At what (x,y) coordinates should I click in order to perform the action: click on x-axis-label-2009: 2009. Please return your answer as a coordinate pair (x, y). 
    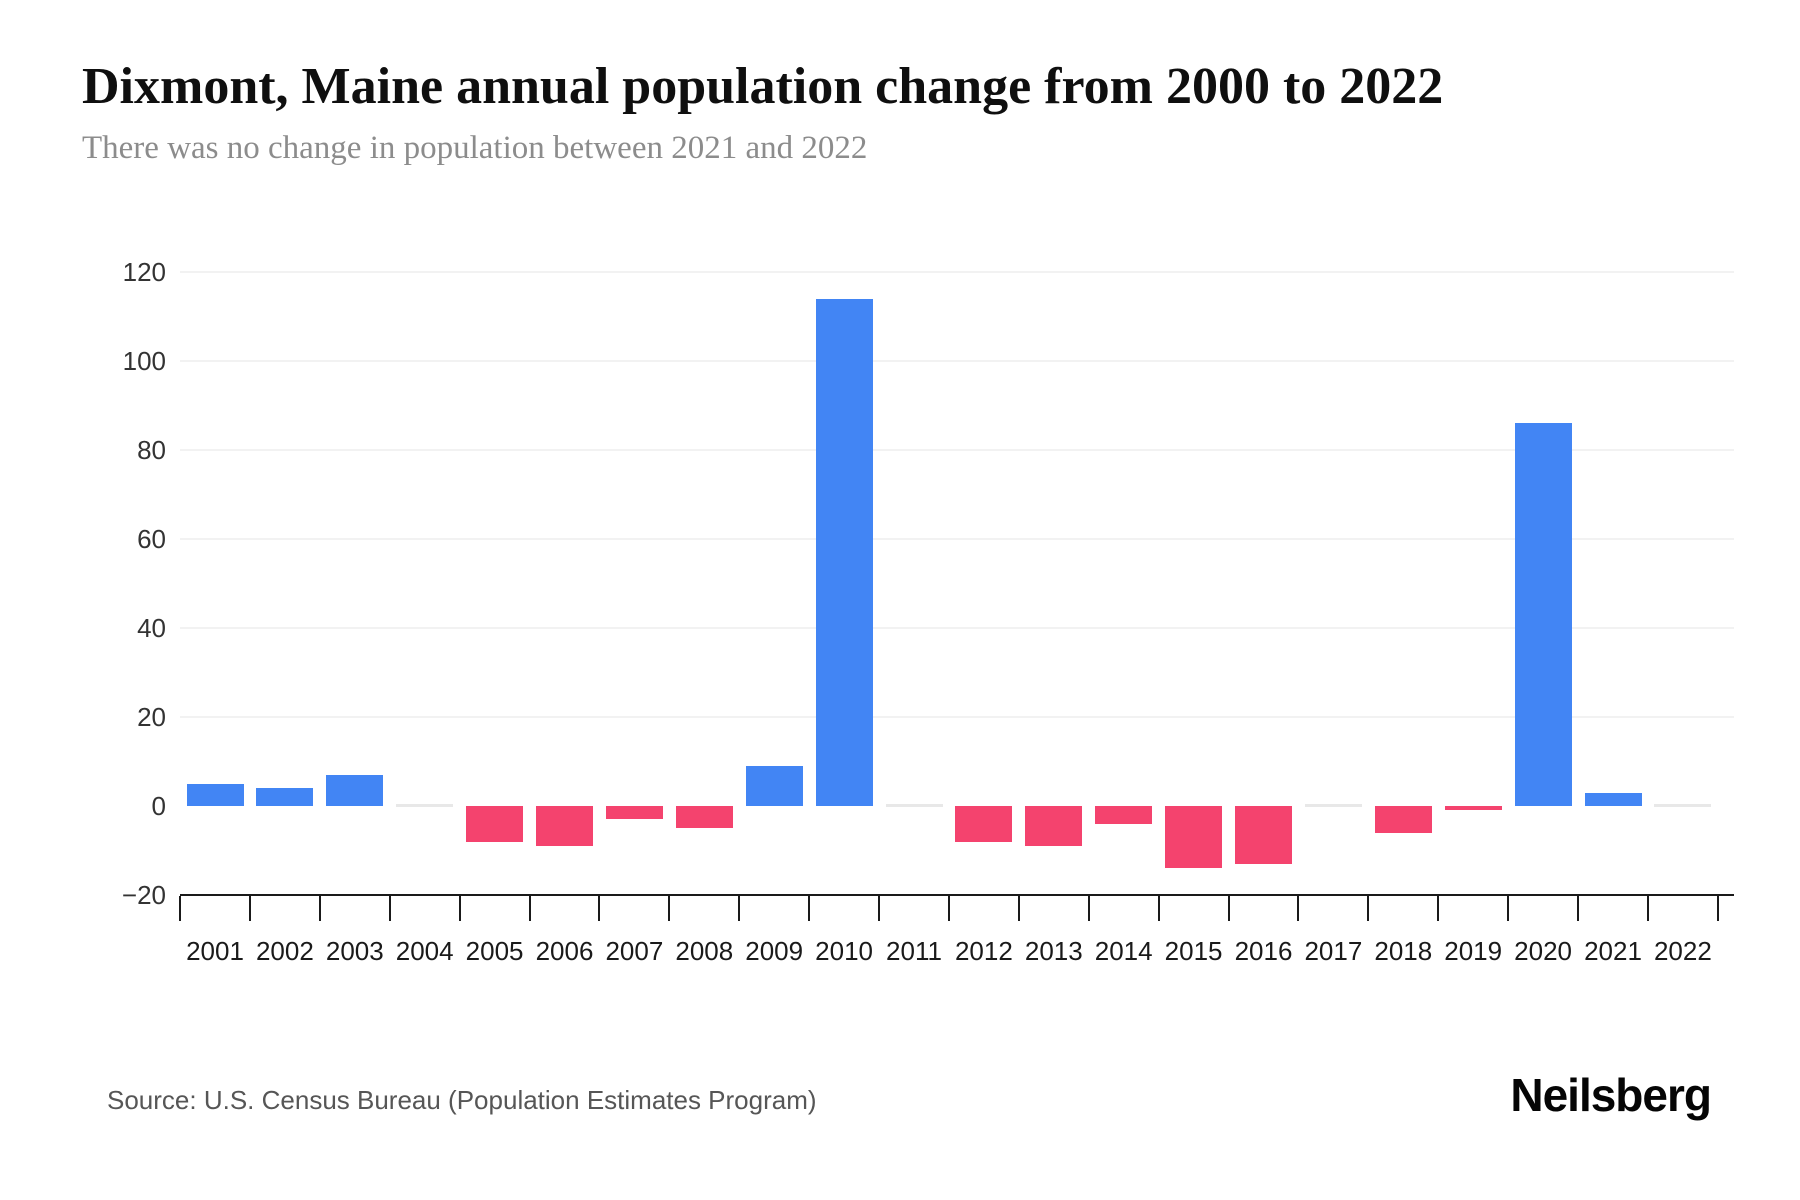
    Looking at the image, I should click on (774, 951).